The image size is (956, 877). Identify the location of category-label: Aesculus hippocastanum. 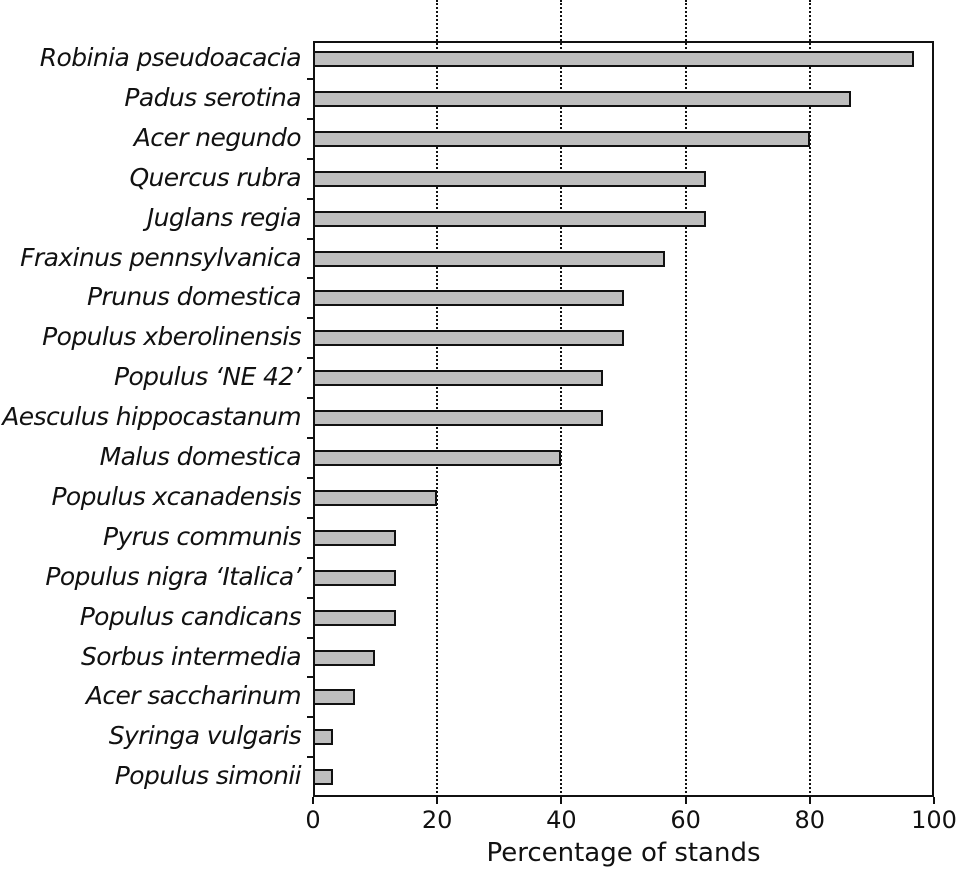
(151, 417).